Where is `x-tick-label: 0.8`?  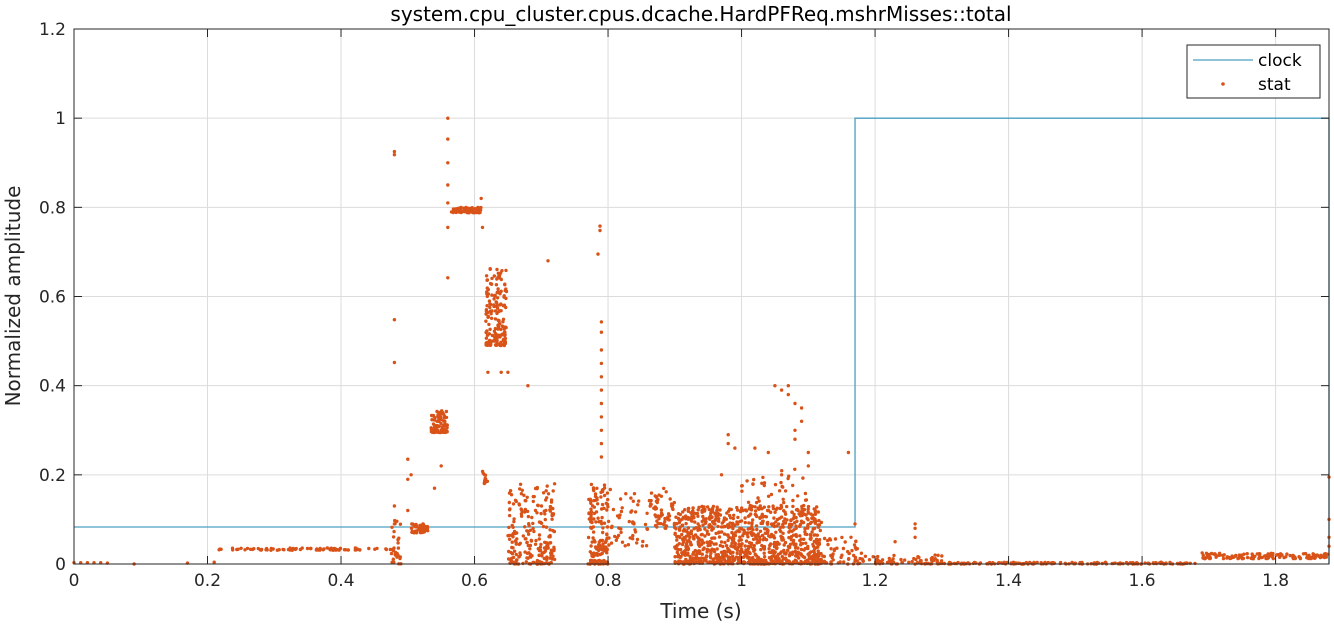 x-tick-label: 0.8 is located at coordinates (608, 581).